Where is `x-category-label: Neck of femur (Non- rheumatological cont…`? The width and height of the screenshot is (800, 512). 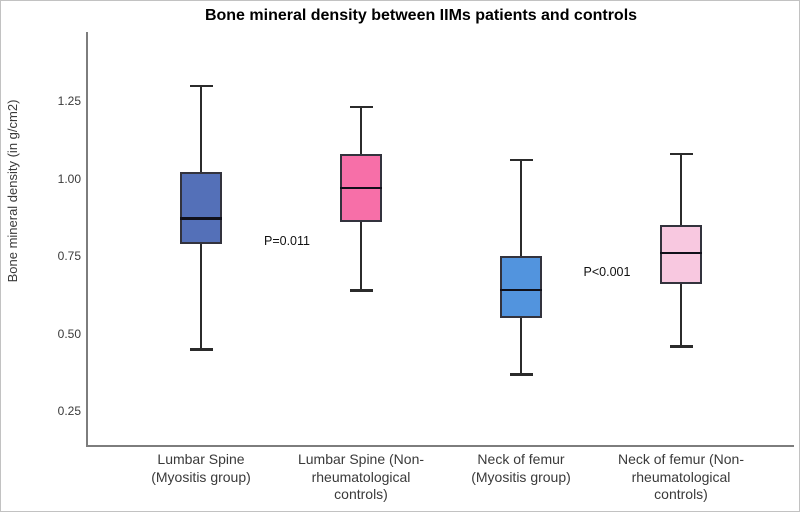
x-category-label: Neck of femur (Non- rheumatological cont… is located at coordinates (681, 476).